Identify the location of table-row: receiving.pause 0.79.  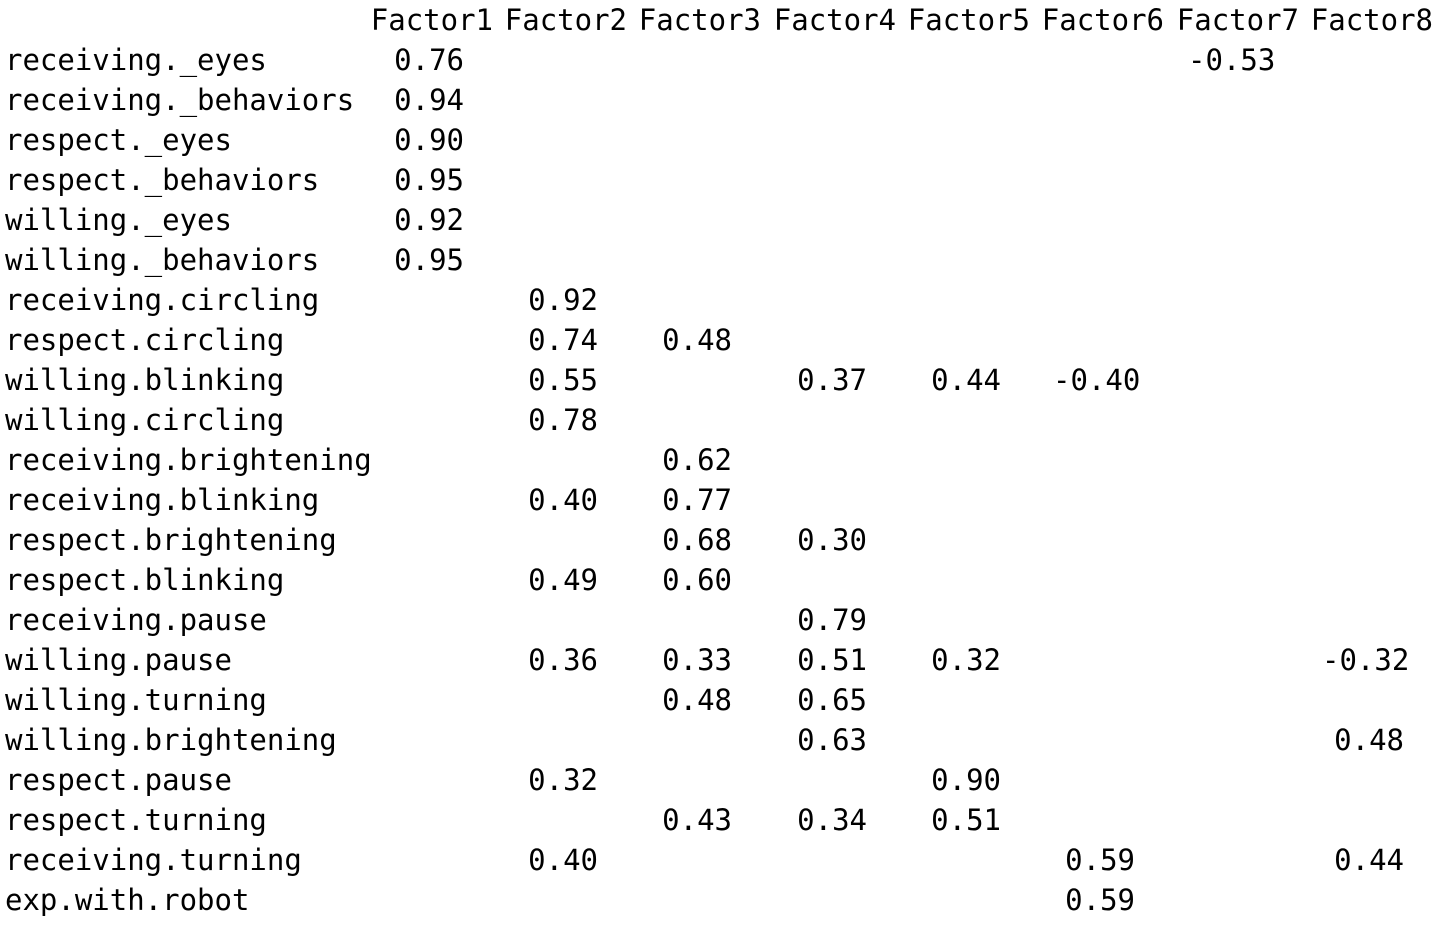
(436, 620).